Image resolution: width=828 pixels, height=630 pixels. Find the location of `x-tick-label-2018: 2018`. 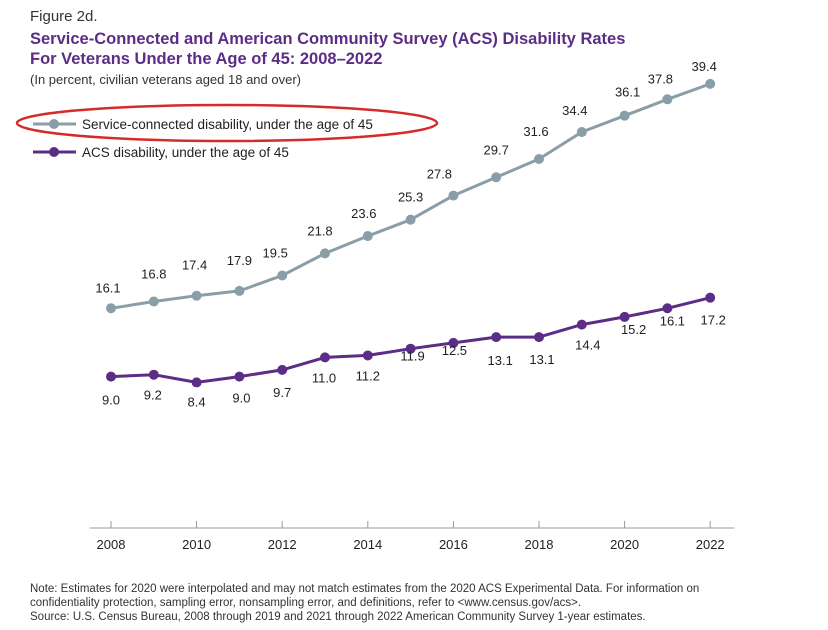

x-tick-label-2018: 2018 is located at coordinates (539, 544).